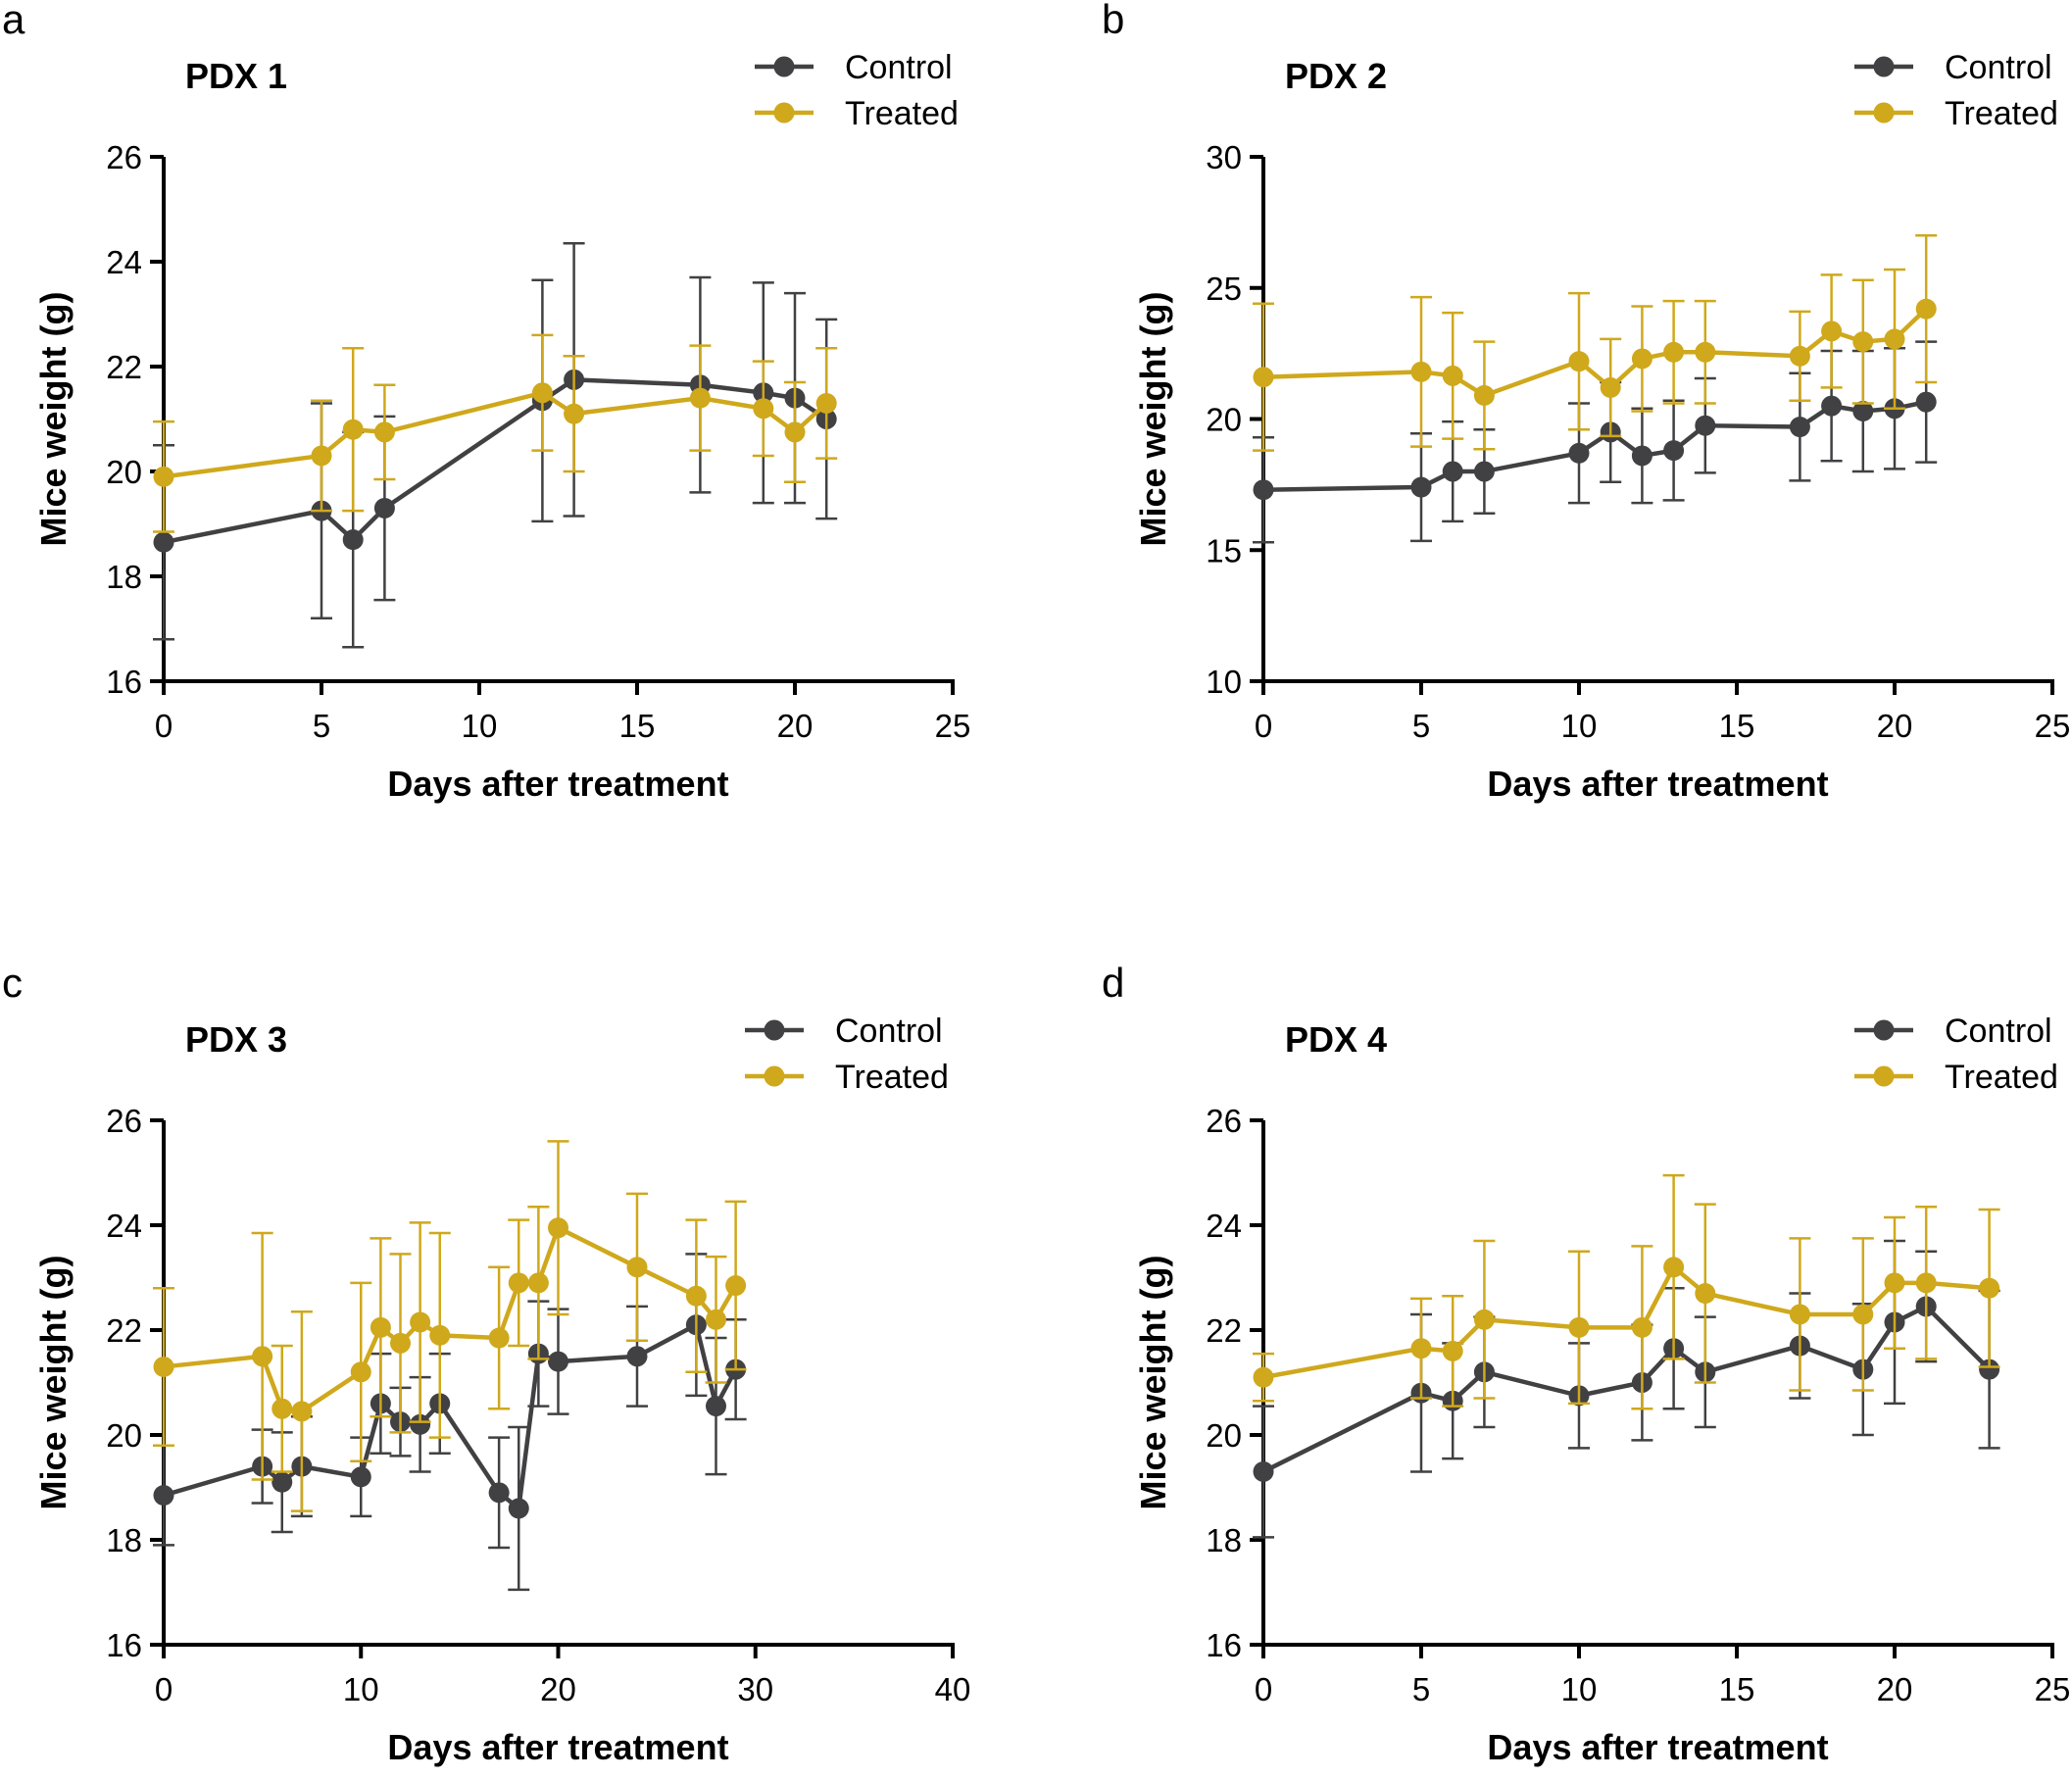 This screenshot has width=2072, height=1779. I want to click on panel-letter: b, so click(1113, 21).